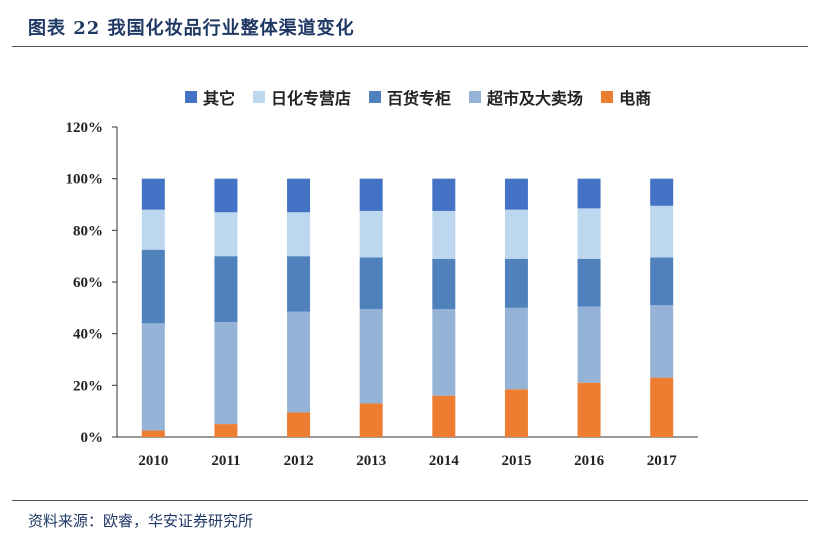 The image size is (817, 540). I want to click on top-rule, so click(410, 46).